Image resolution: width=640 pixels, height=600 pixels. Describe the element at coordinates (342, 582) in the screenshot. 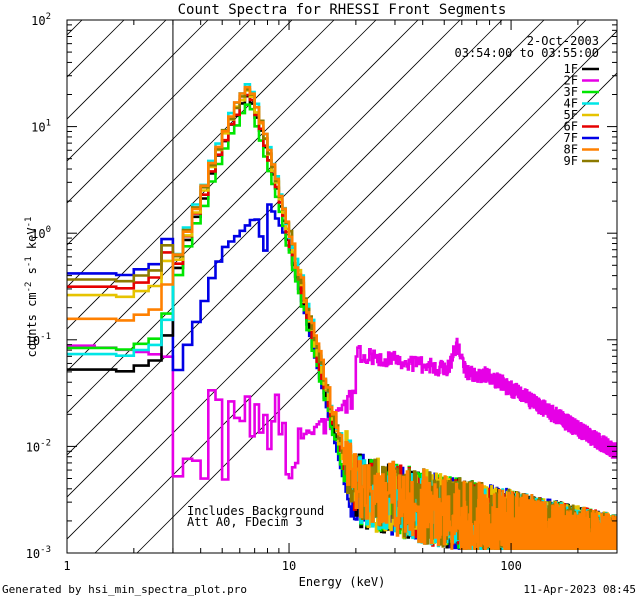

I see `x-axis-label: Energy (keV)` at that location.